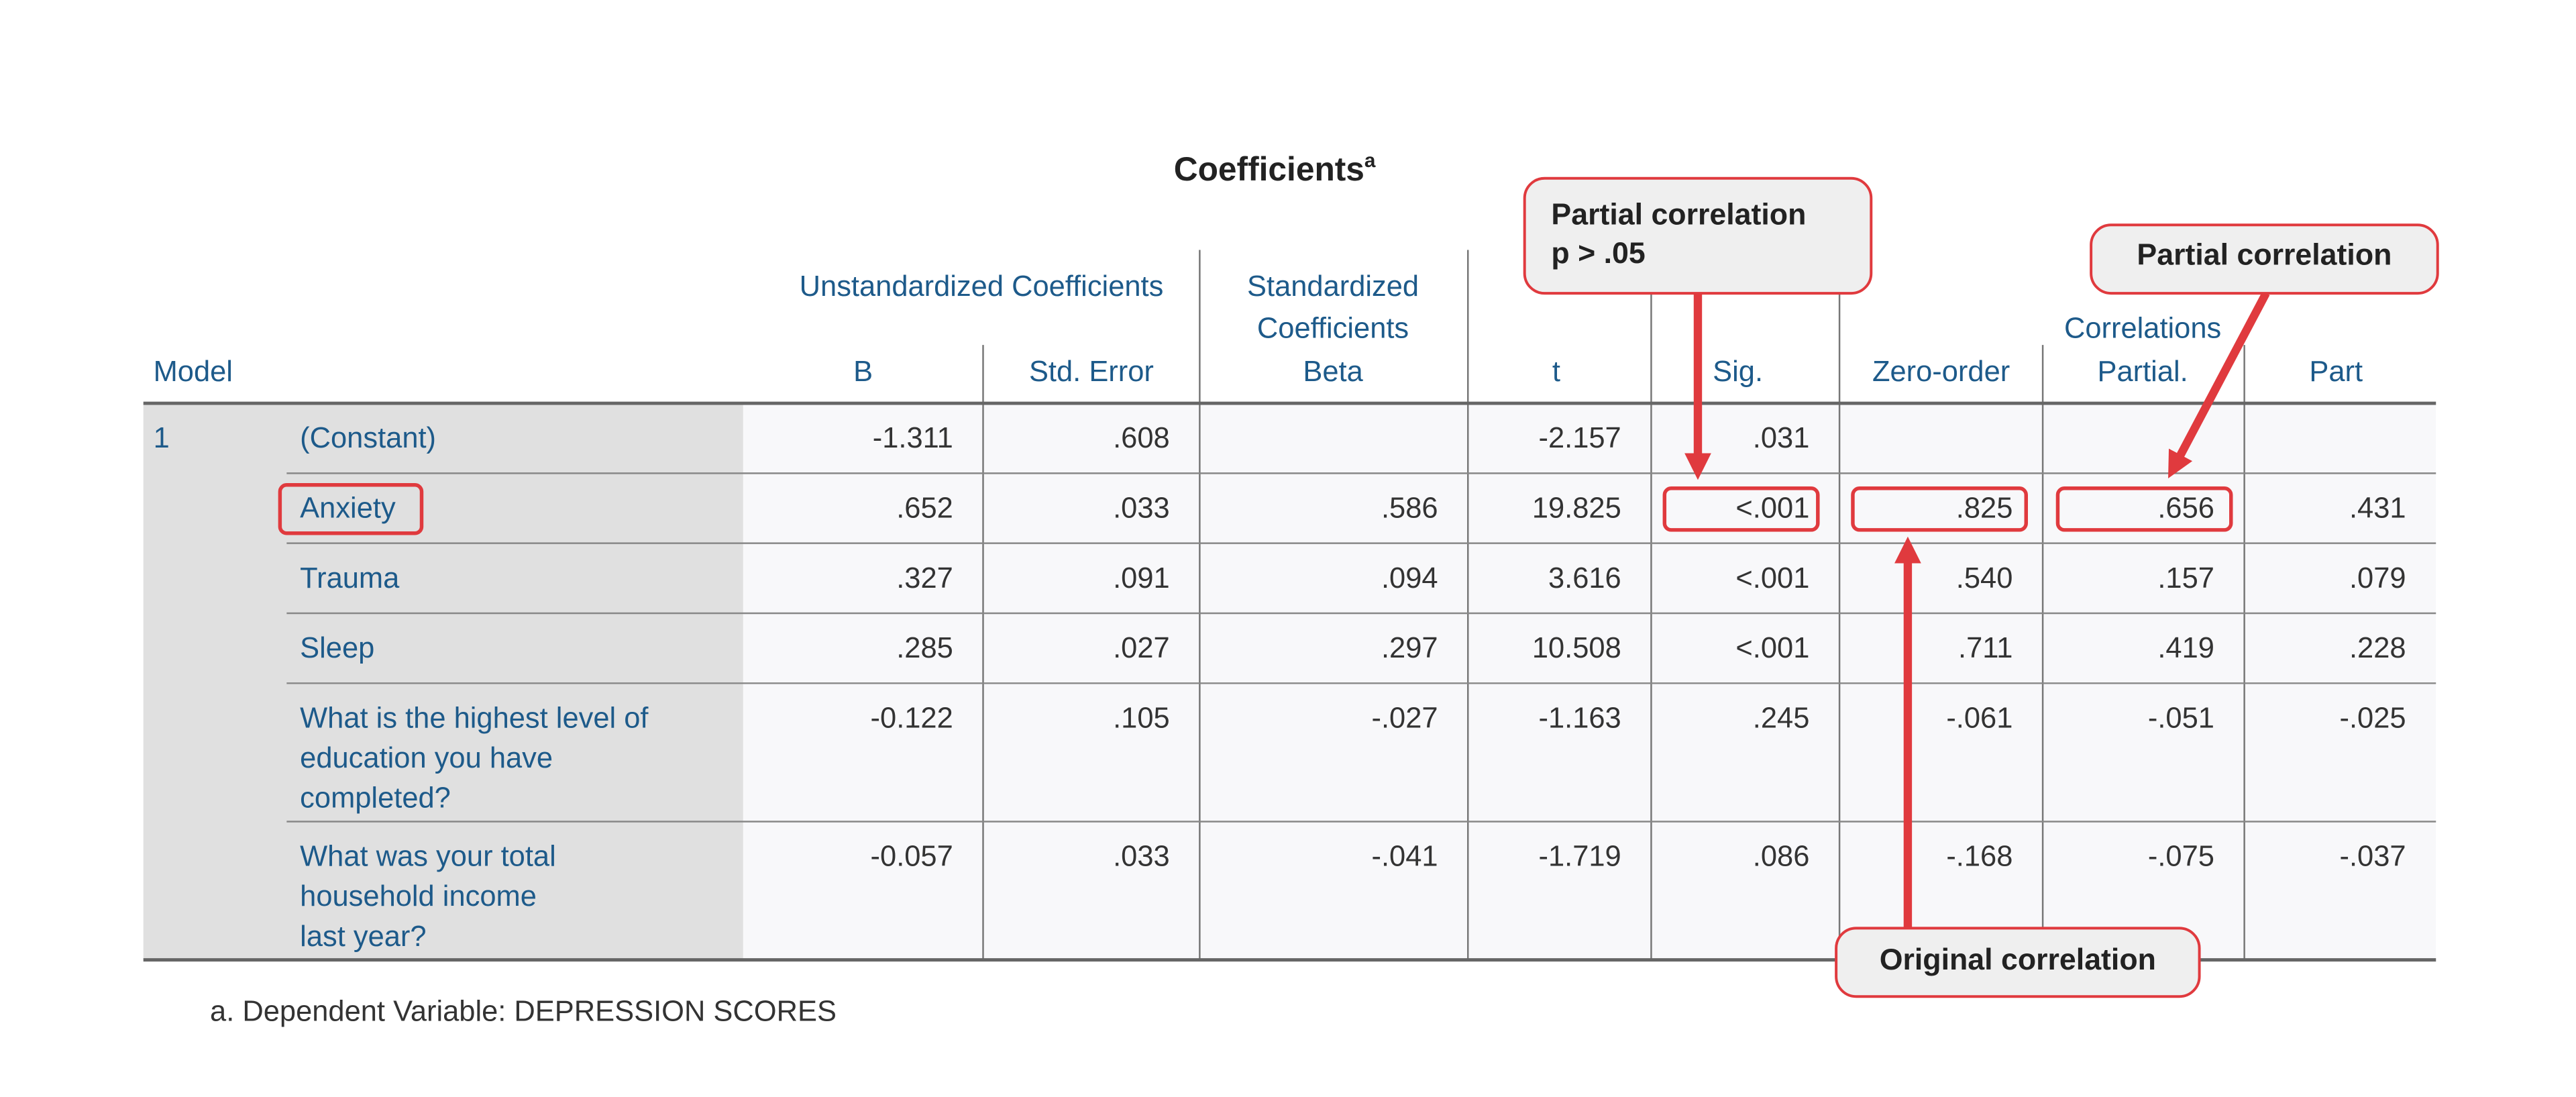 The height and width of the screenshot is (1097, 2576). Describe the element at coordinates (1576, 648) in the screenshot. I see `cell: 10.508` at that location.